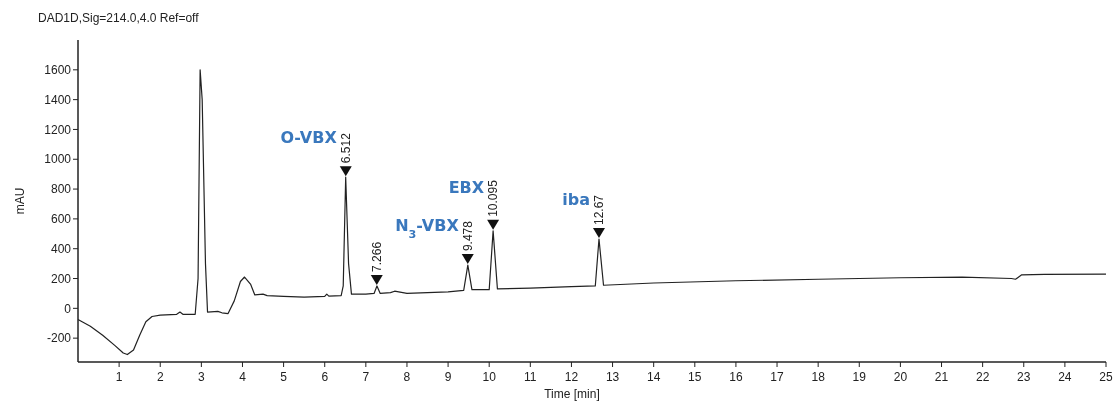 The height and width of the screenshot is (404, 1120). I want to click on x-axis-title: Time [min], so click(572, 394).